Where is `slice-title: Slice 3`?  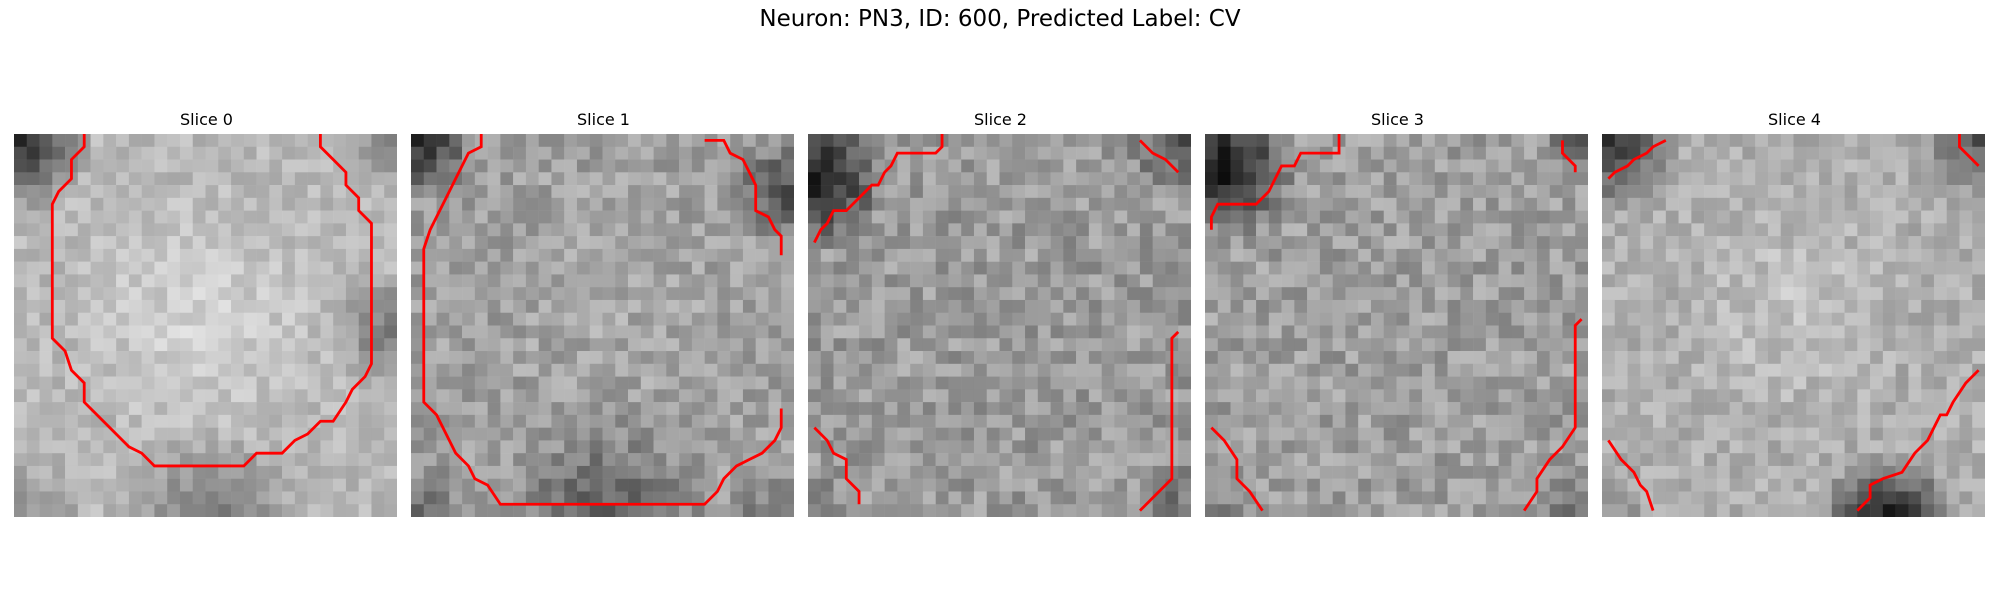 slice-title: Slice 3 is located at coordinates (1397, 119).